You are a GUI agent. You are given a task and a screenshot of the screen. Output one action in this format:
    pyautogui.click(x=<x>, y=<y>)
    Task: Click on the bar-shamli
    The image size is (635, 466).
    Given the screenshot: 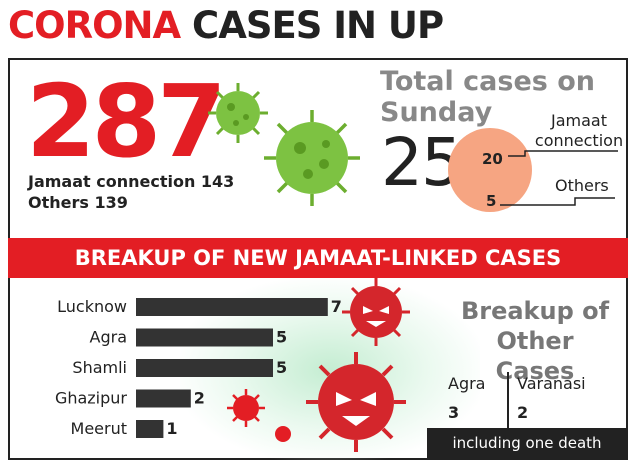 What is the action you would take?
    pyautogui.click(x=204, y=368)
    